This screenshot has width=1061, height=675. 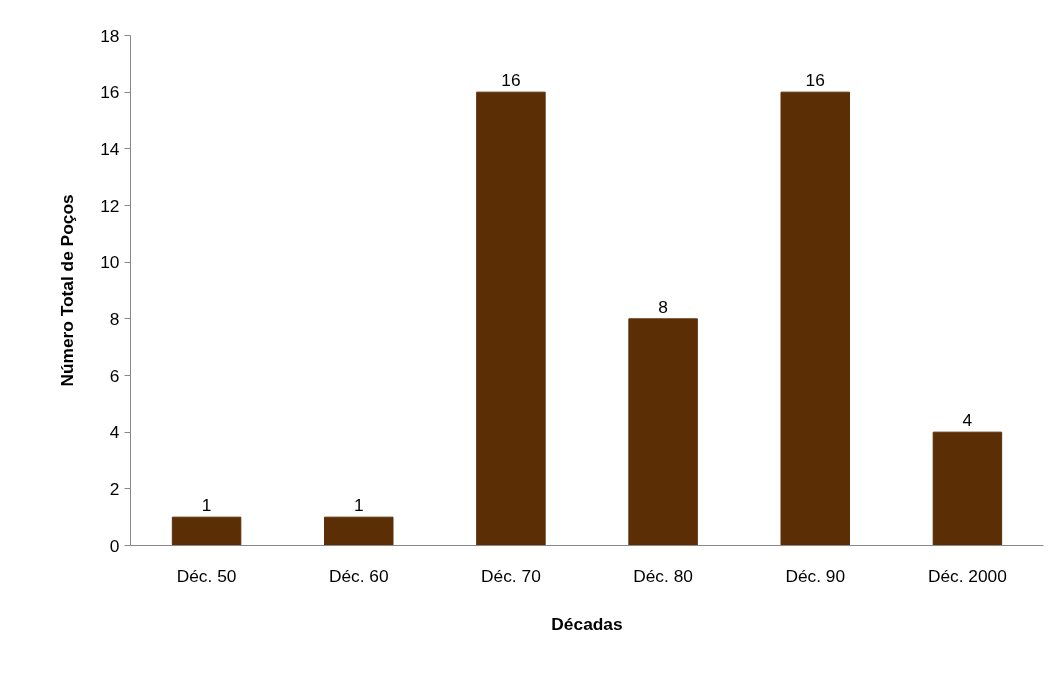 I want to click on y-tick-label: 0, so click(x=114, y=545).